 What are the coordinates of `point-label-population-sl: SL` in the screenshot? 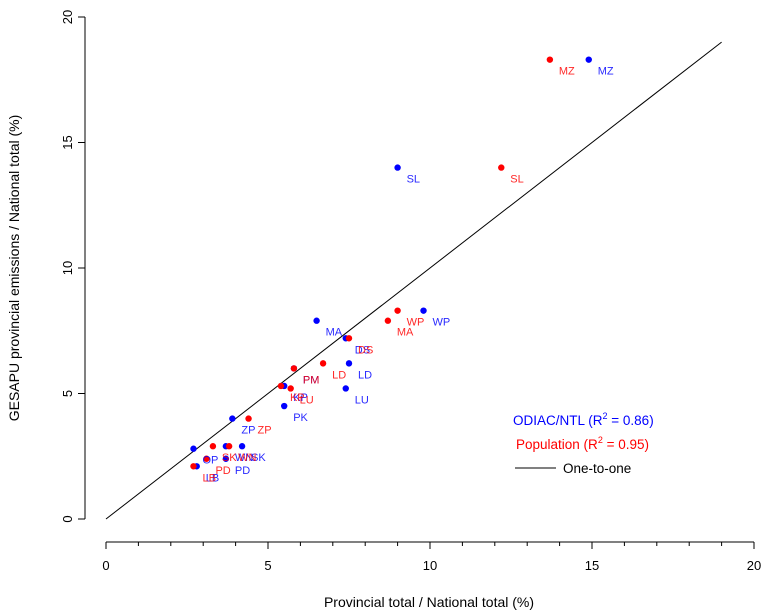 It's located at (516, 180).